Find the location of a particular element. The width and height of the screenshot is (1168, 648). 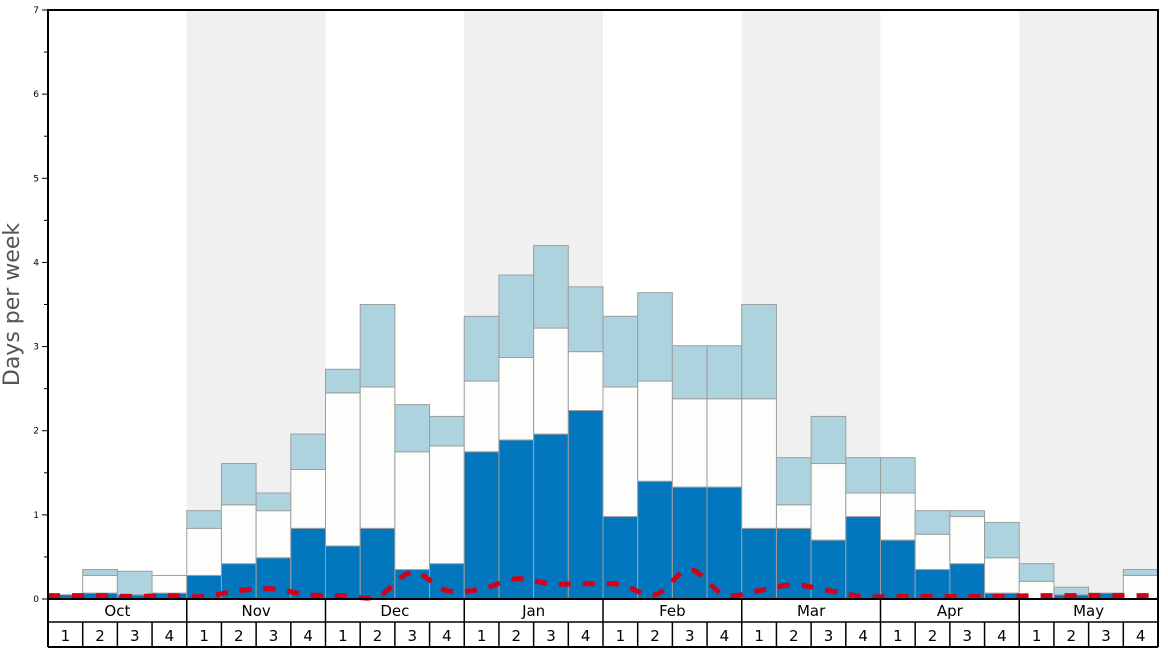

y-tick-label: 4 is located at coordinates (36, 263).